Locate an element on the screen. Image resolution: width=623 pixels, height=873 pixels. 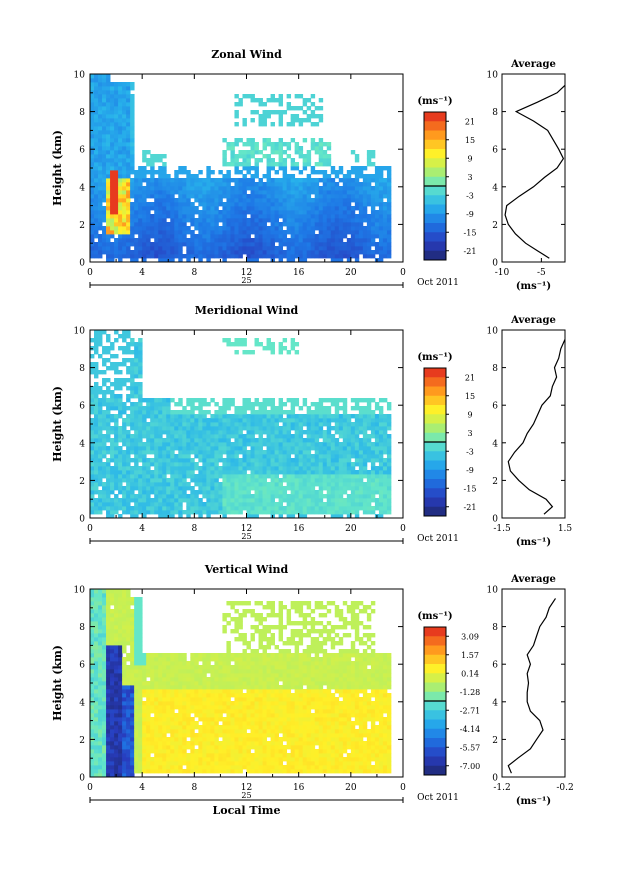
y-tick-label: 2 is located at coordinates (82, 482).